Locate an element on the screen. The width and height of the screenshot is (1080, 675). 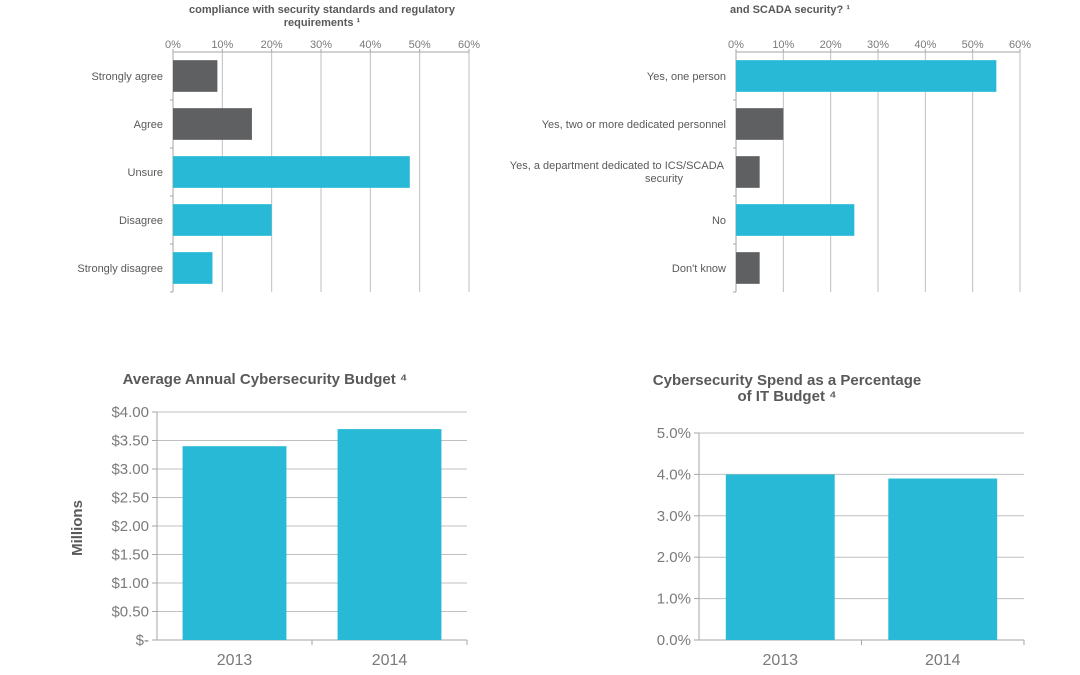
y-tick-label: $- is located at coordinates (142, 640).